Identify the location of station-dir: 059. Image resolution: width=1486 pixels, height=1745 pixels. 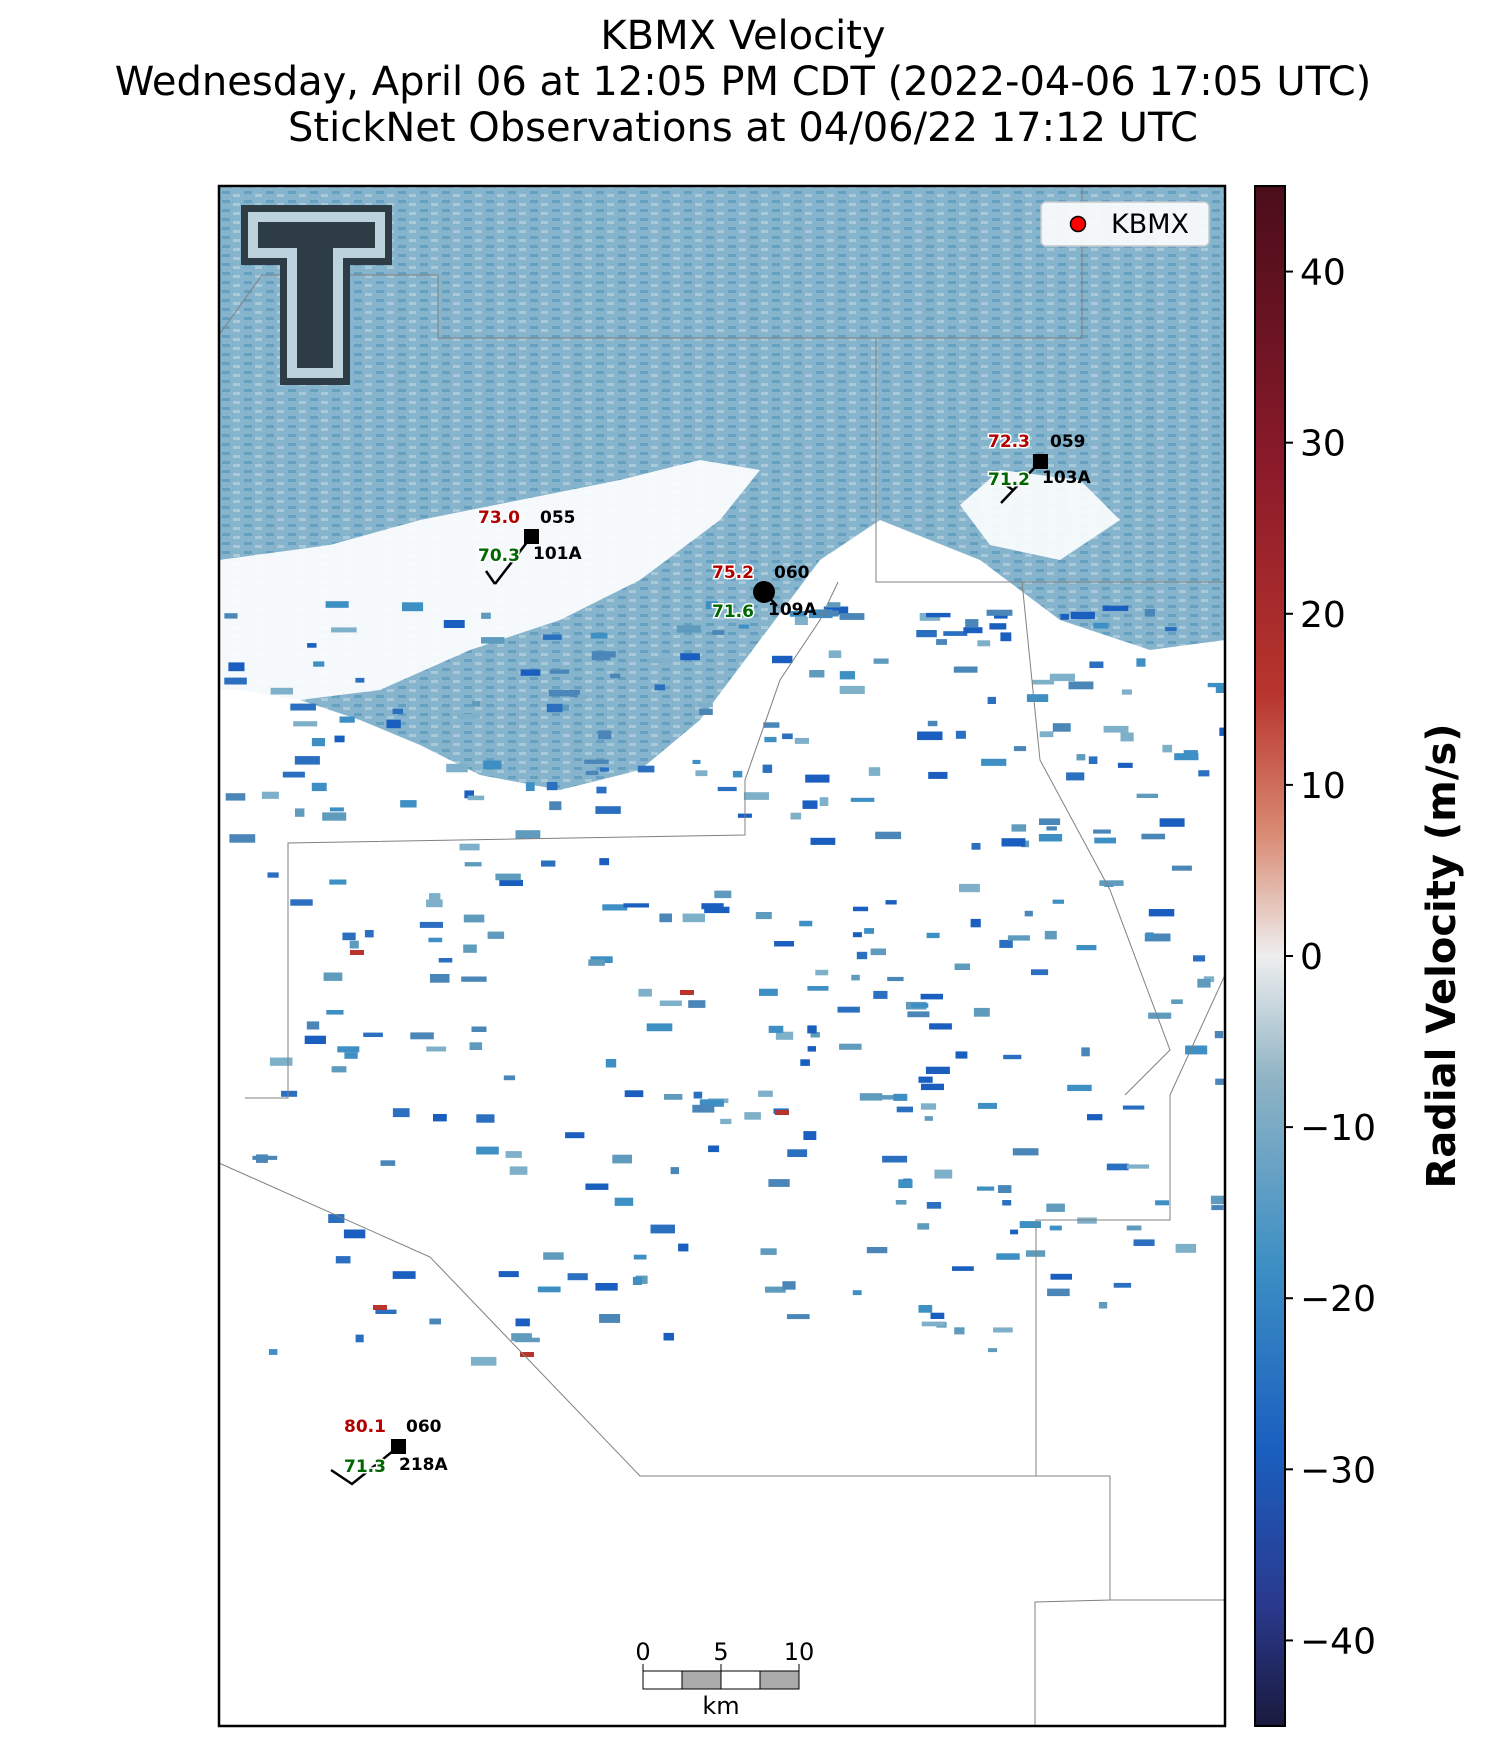
(1068, 442).